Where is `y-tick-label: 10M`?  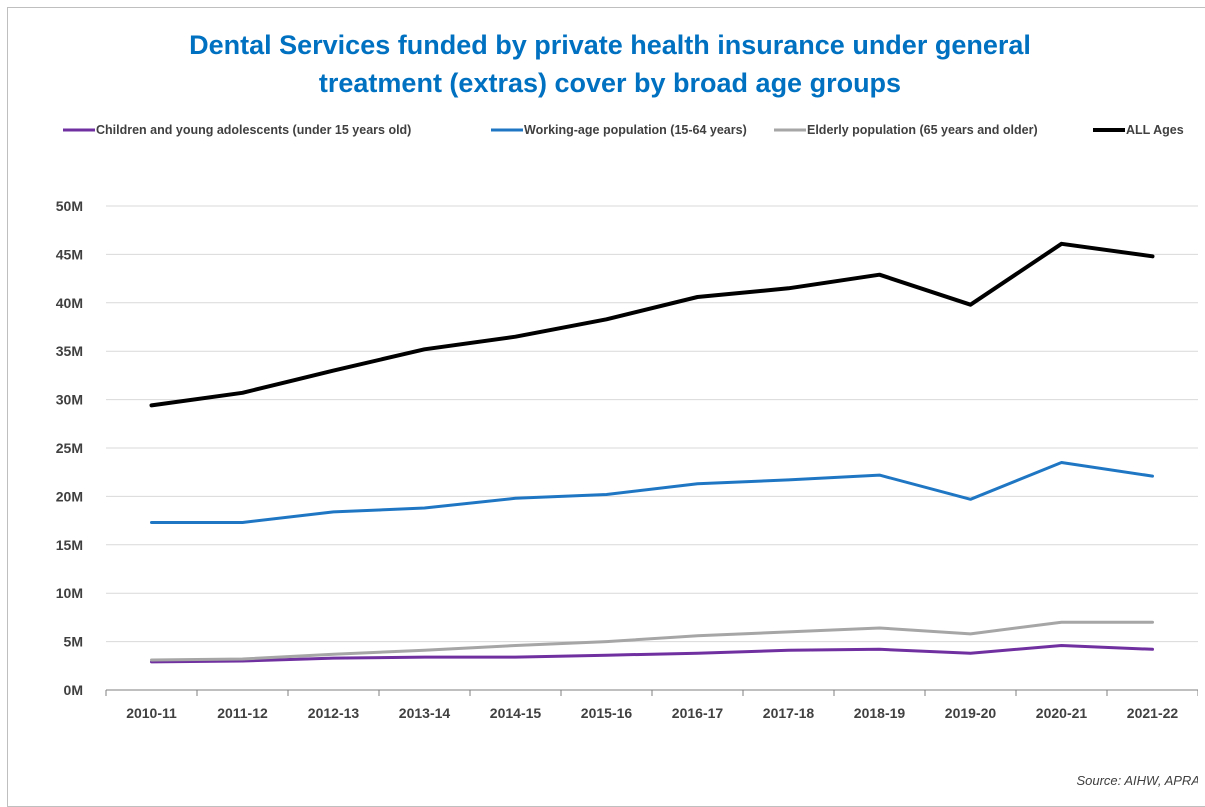
y-tick-label: 10M is located at coordinates (69, 593).